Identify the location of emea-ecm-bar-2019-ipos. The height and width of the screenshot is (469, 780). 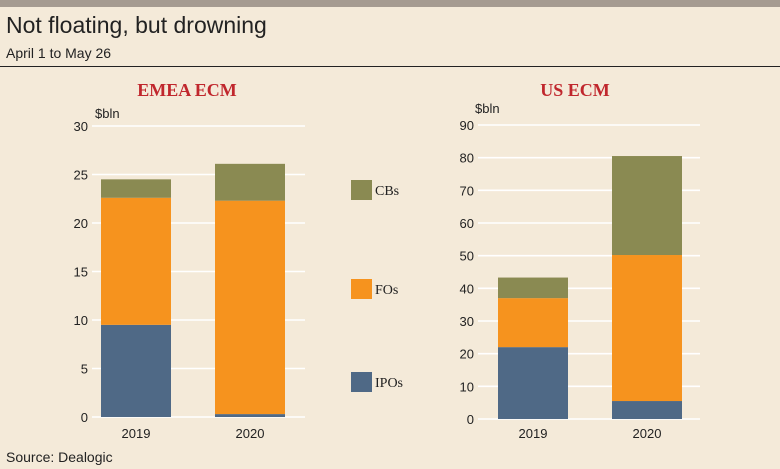
(136, 370).